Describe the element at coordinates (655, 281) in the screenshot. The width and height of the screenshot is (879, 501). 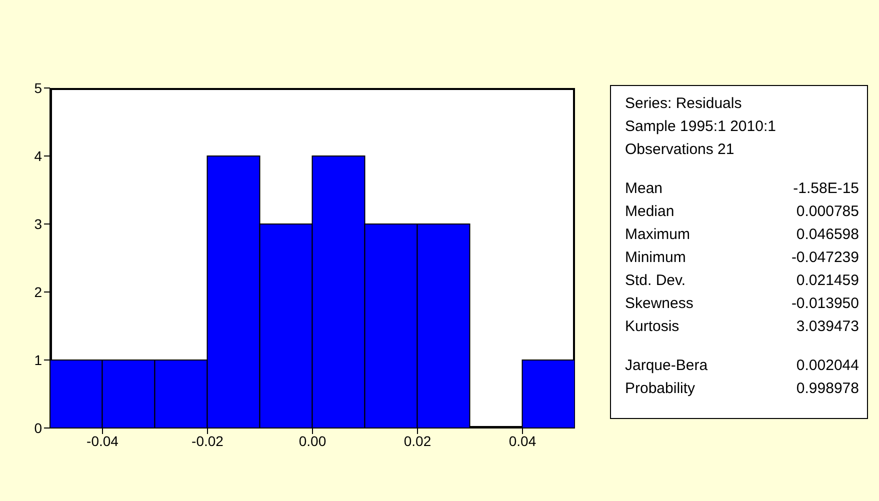
I see `text: Std. Dev.` at that location.